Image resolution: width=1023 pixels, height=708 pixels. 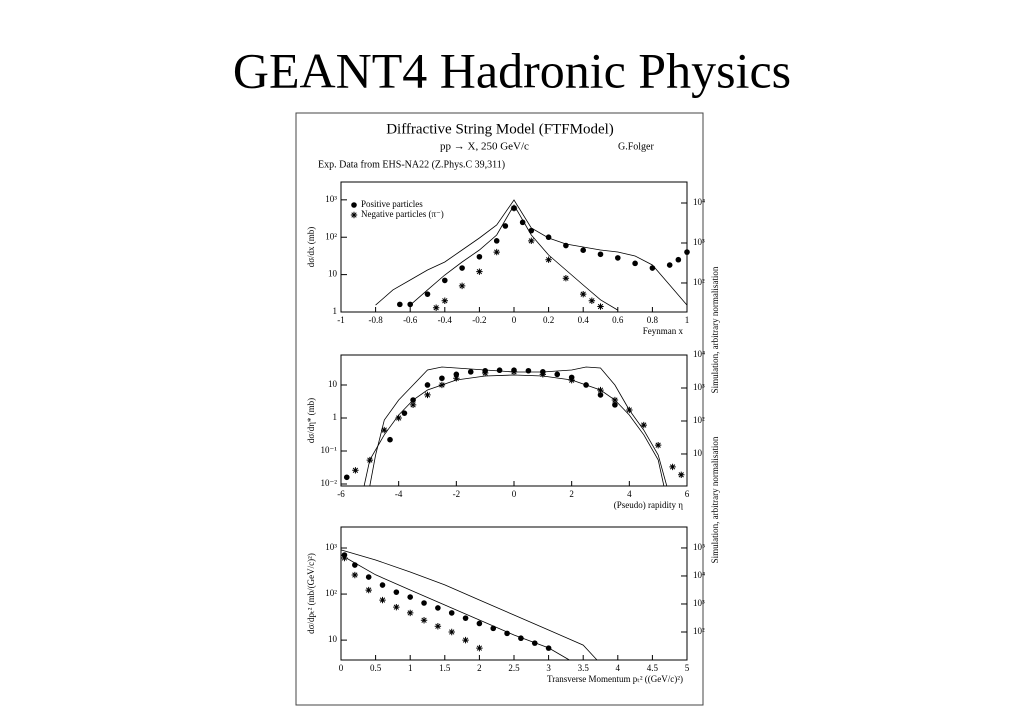 What do you see at coordinates (699, 387) in the screenshot?
I see `y2-tick-label: 10³` at bounding box center [699, 387].